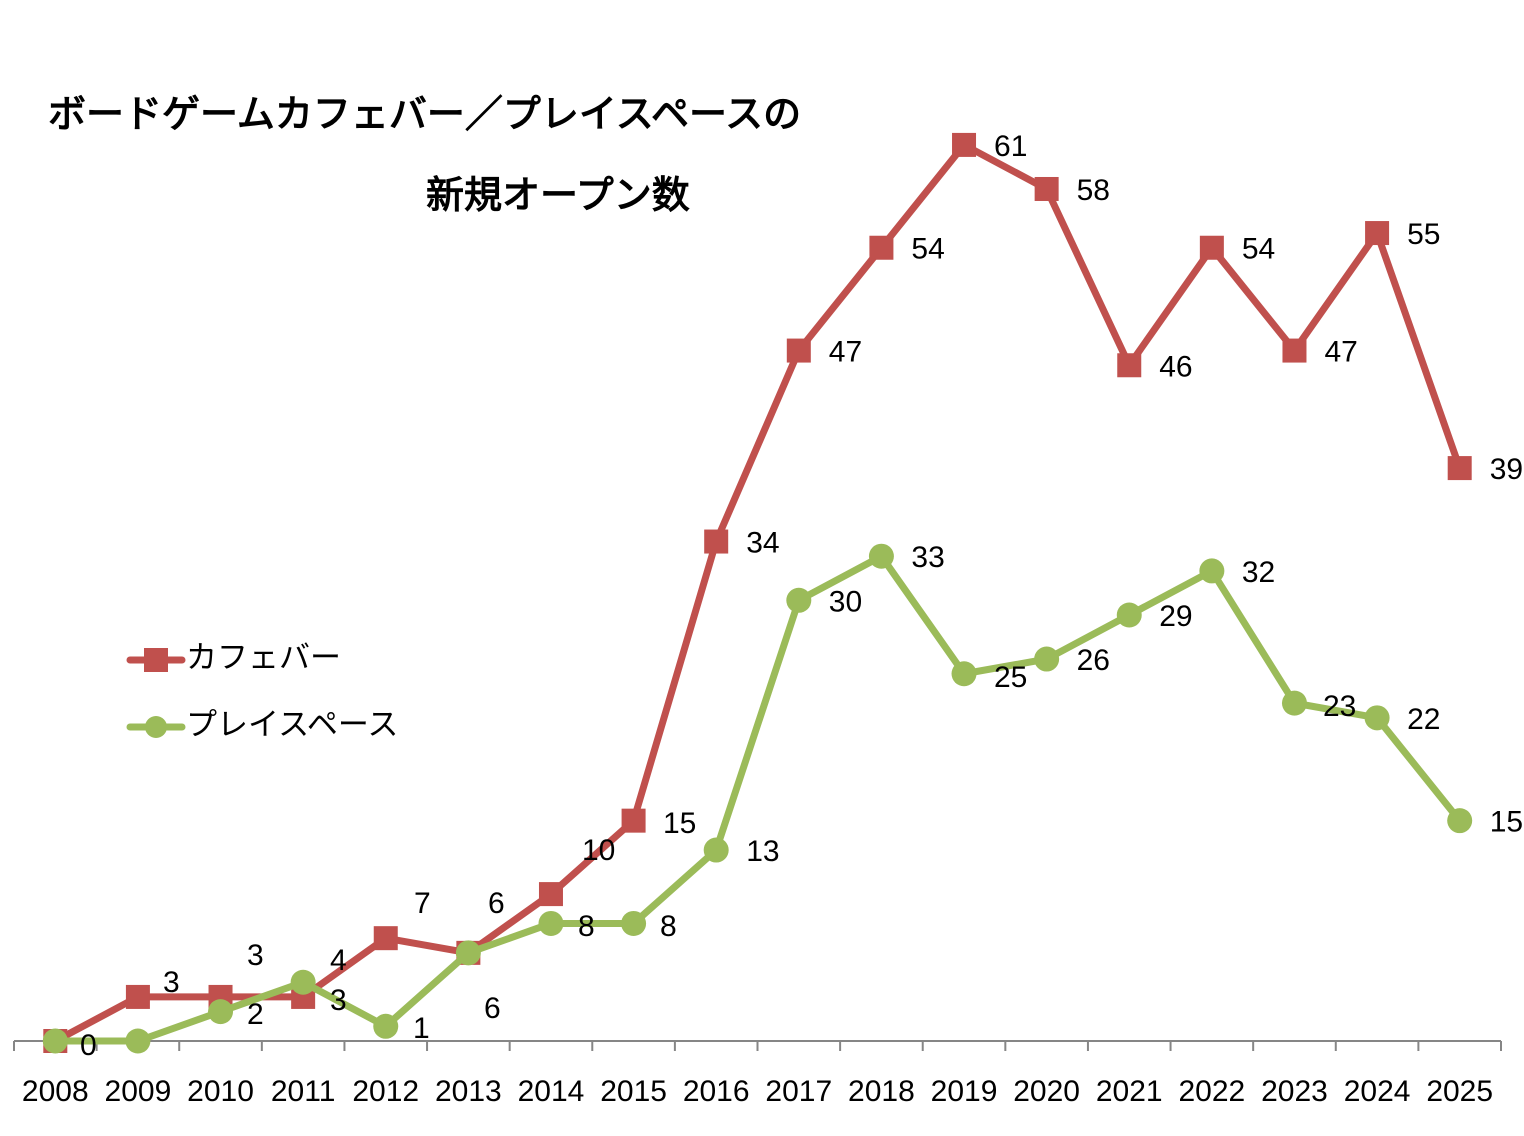 The image size is (1524, 1136). I want to click on chart-title-line-1: ボードゲームカフェバー／プレイスペースの, so click(424, 114).